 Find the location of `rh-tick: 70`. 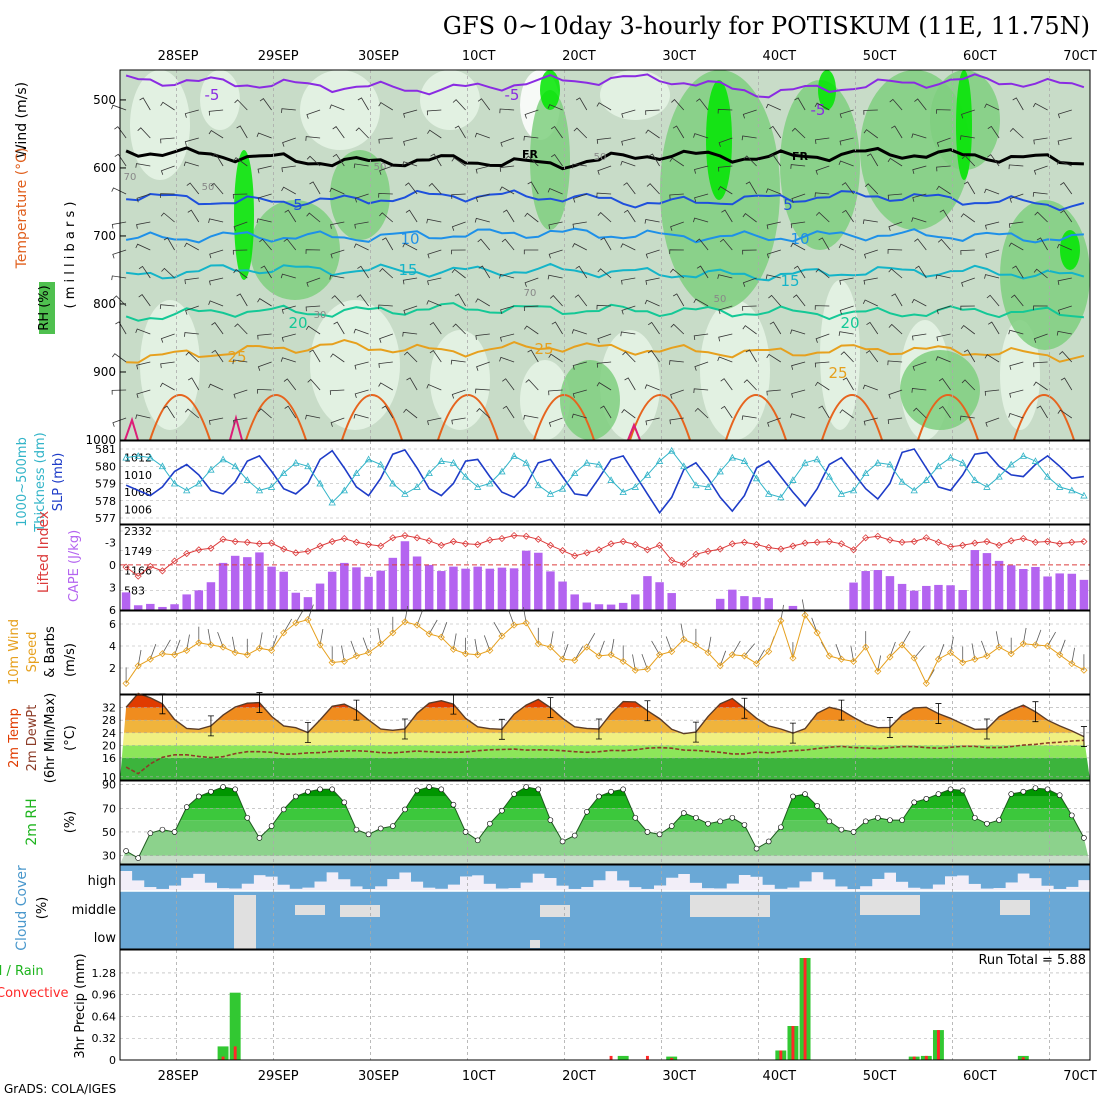

rh-tick: 70 is located at coordinates (109, 808).